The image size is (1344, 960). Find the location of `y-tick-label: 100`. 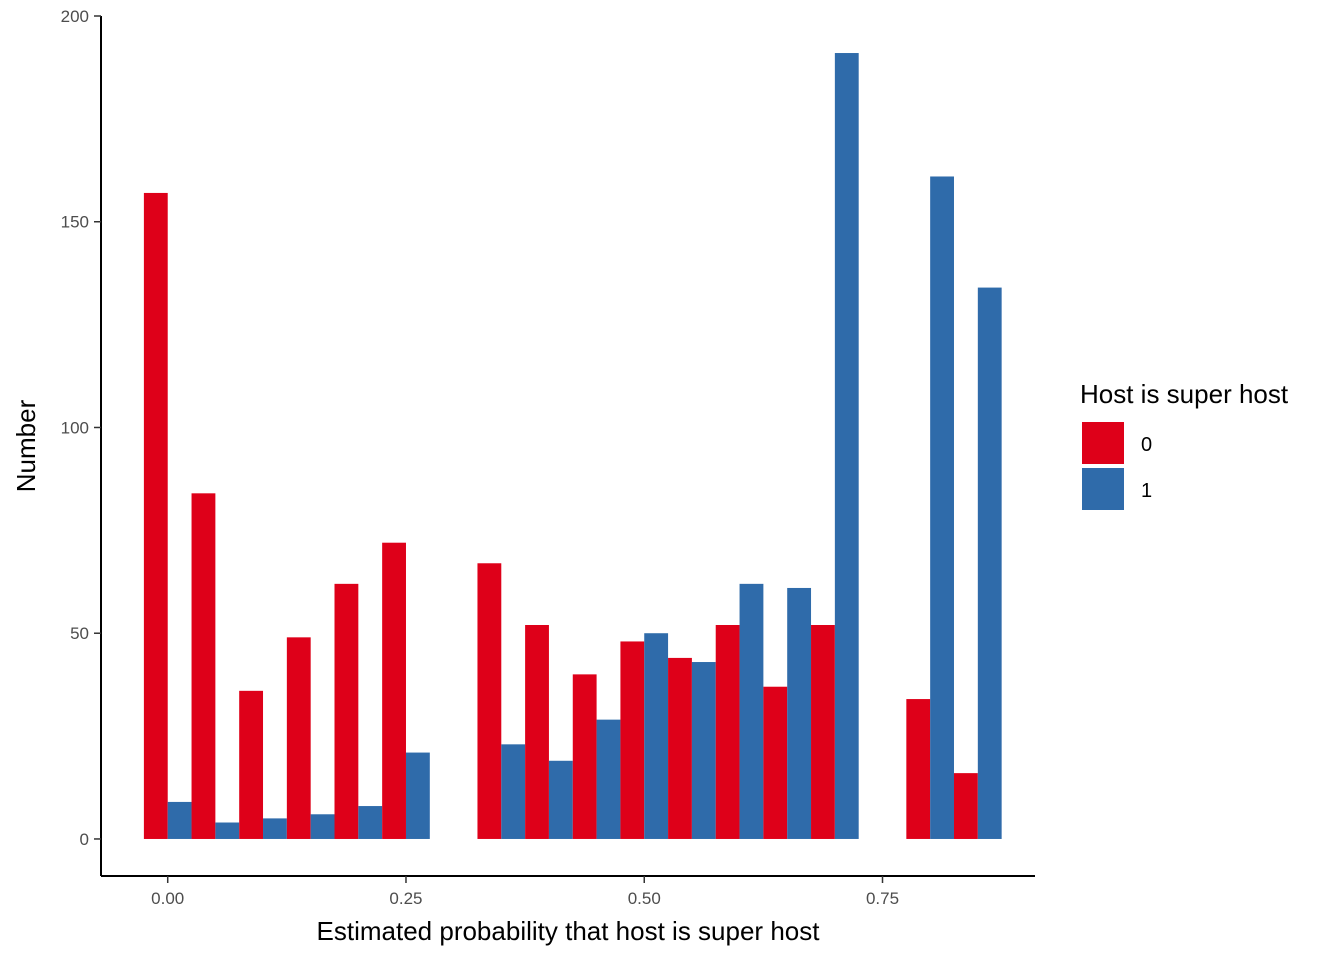

y-tick-label: 100 is located at coordinates (75, 427).